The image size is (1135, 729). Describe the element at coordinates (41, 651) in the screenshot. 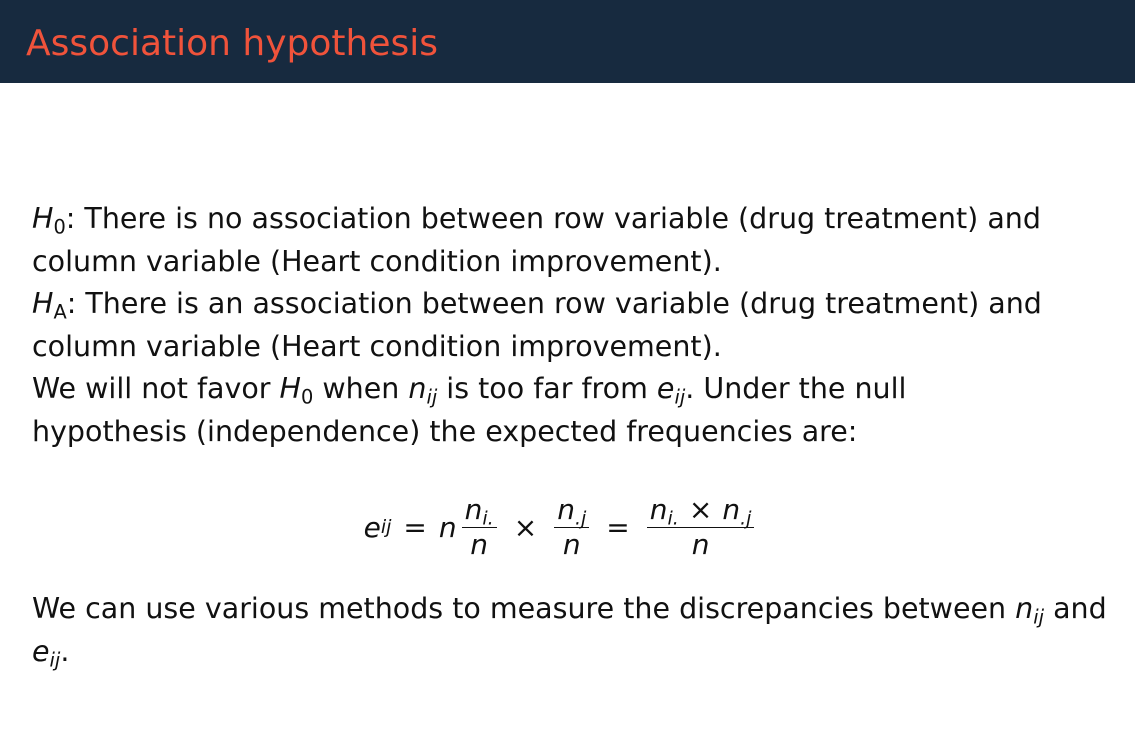

I see `closing-e-var: e` at that location.